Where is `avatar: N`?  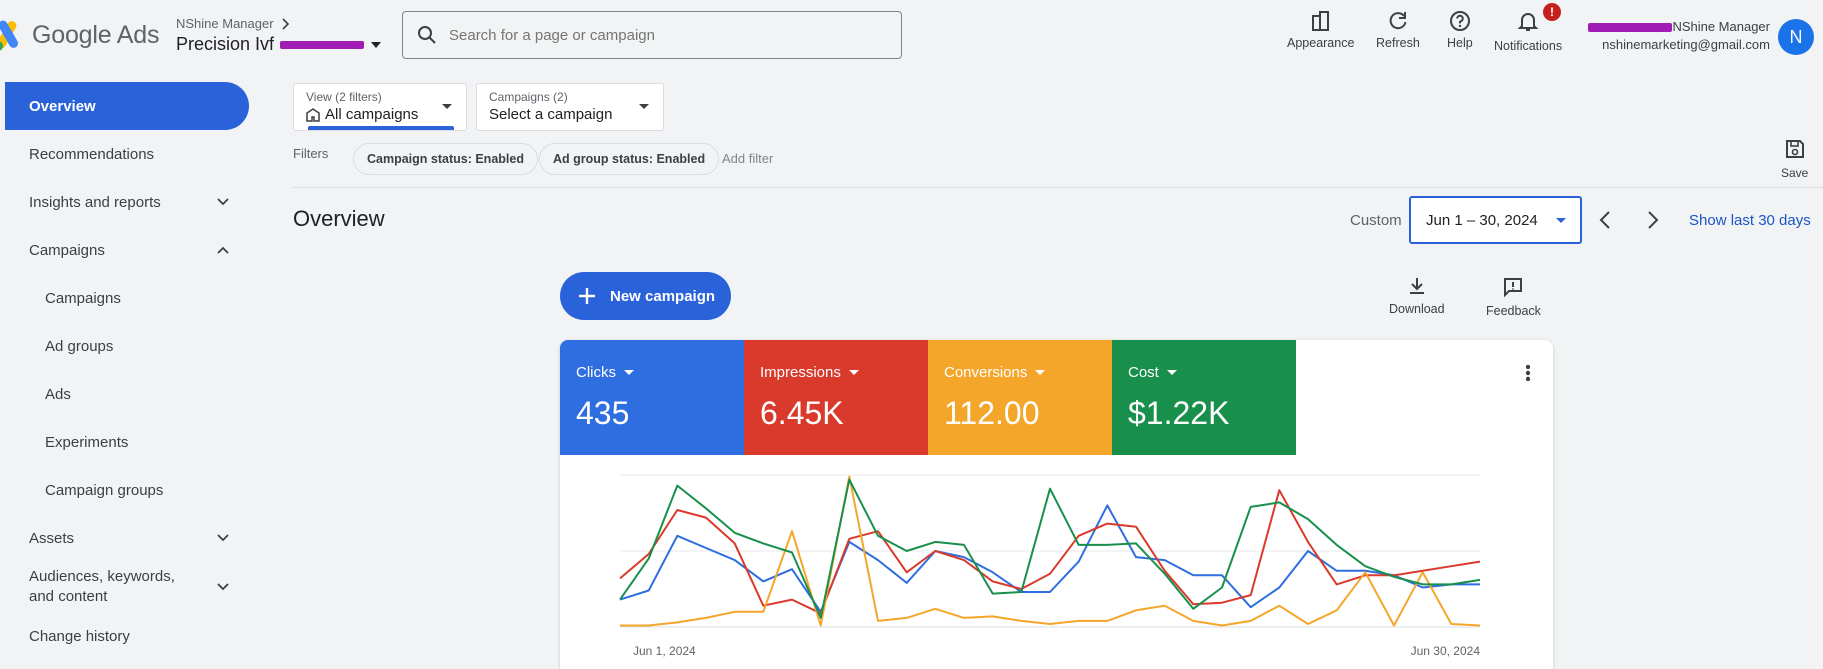
avatar: N is located at coordinates (1796, 37).